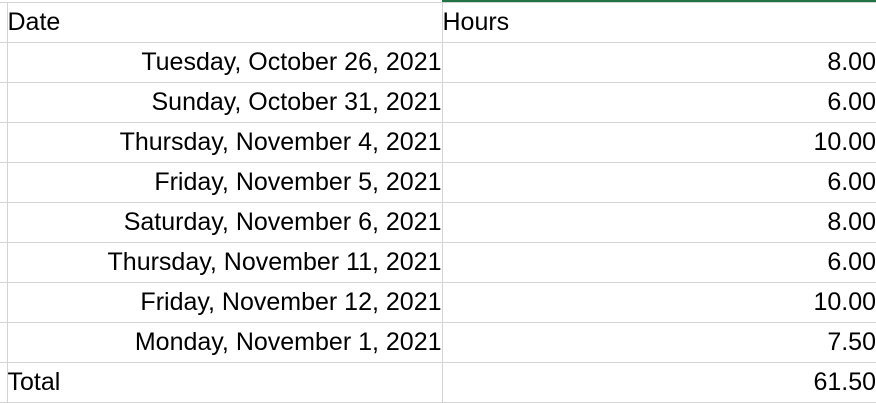  I want to click on table-row: Thursday, November 11, 2021 6.00, so click(438, 262).